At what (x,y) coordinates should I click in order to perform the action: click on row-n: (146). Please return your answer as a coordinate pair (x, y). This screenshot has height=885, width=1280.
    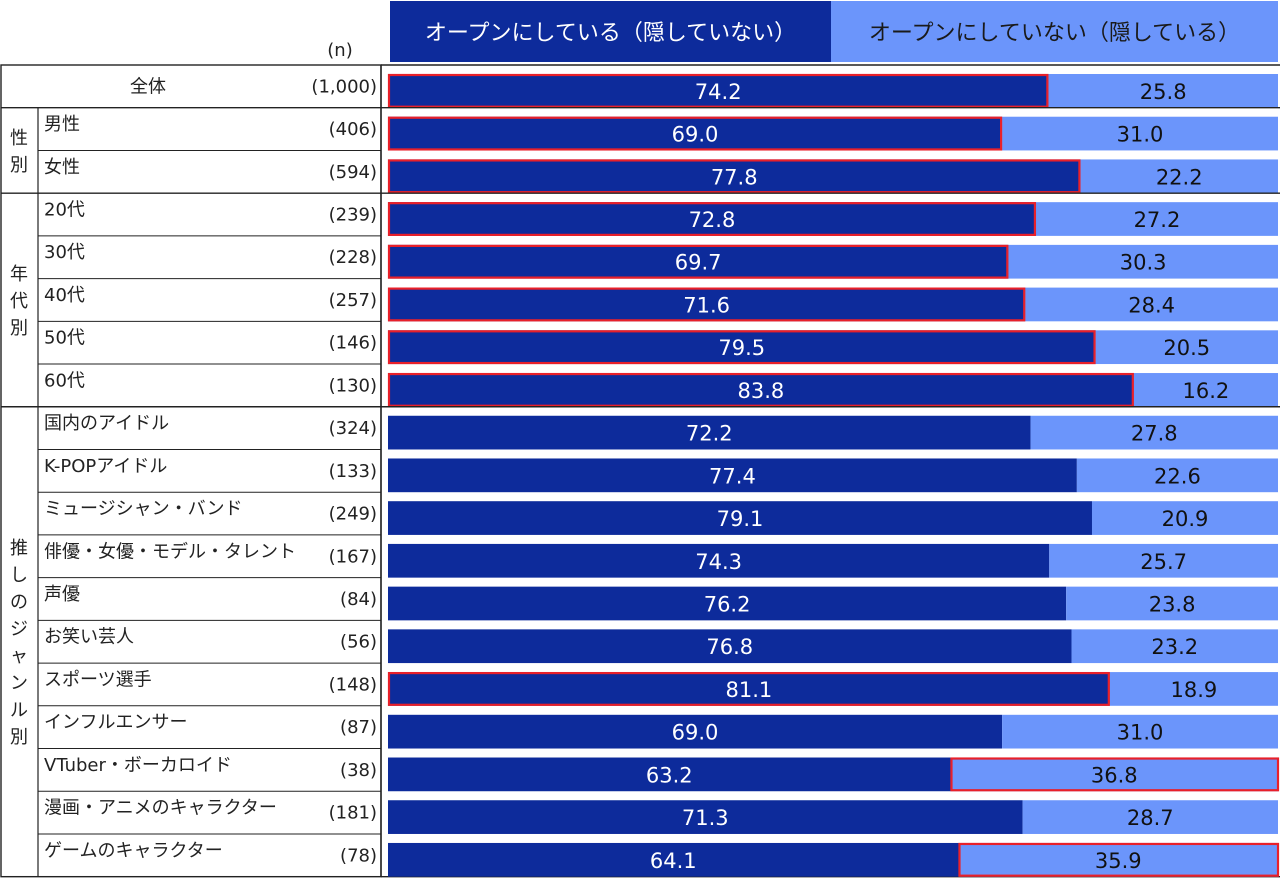
    Looking at the image, I should click on (353, 343).